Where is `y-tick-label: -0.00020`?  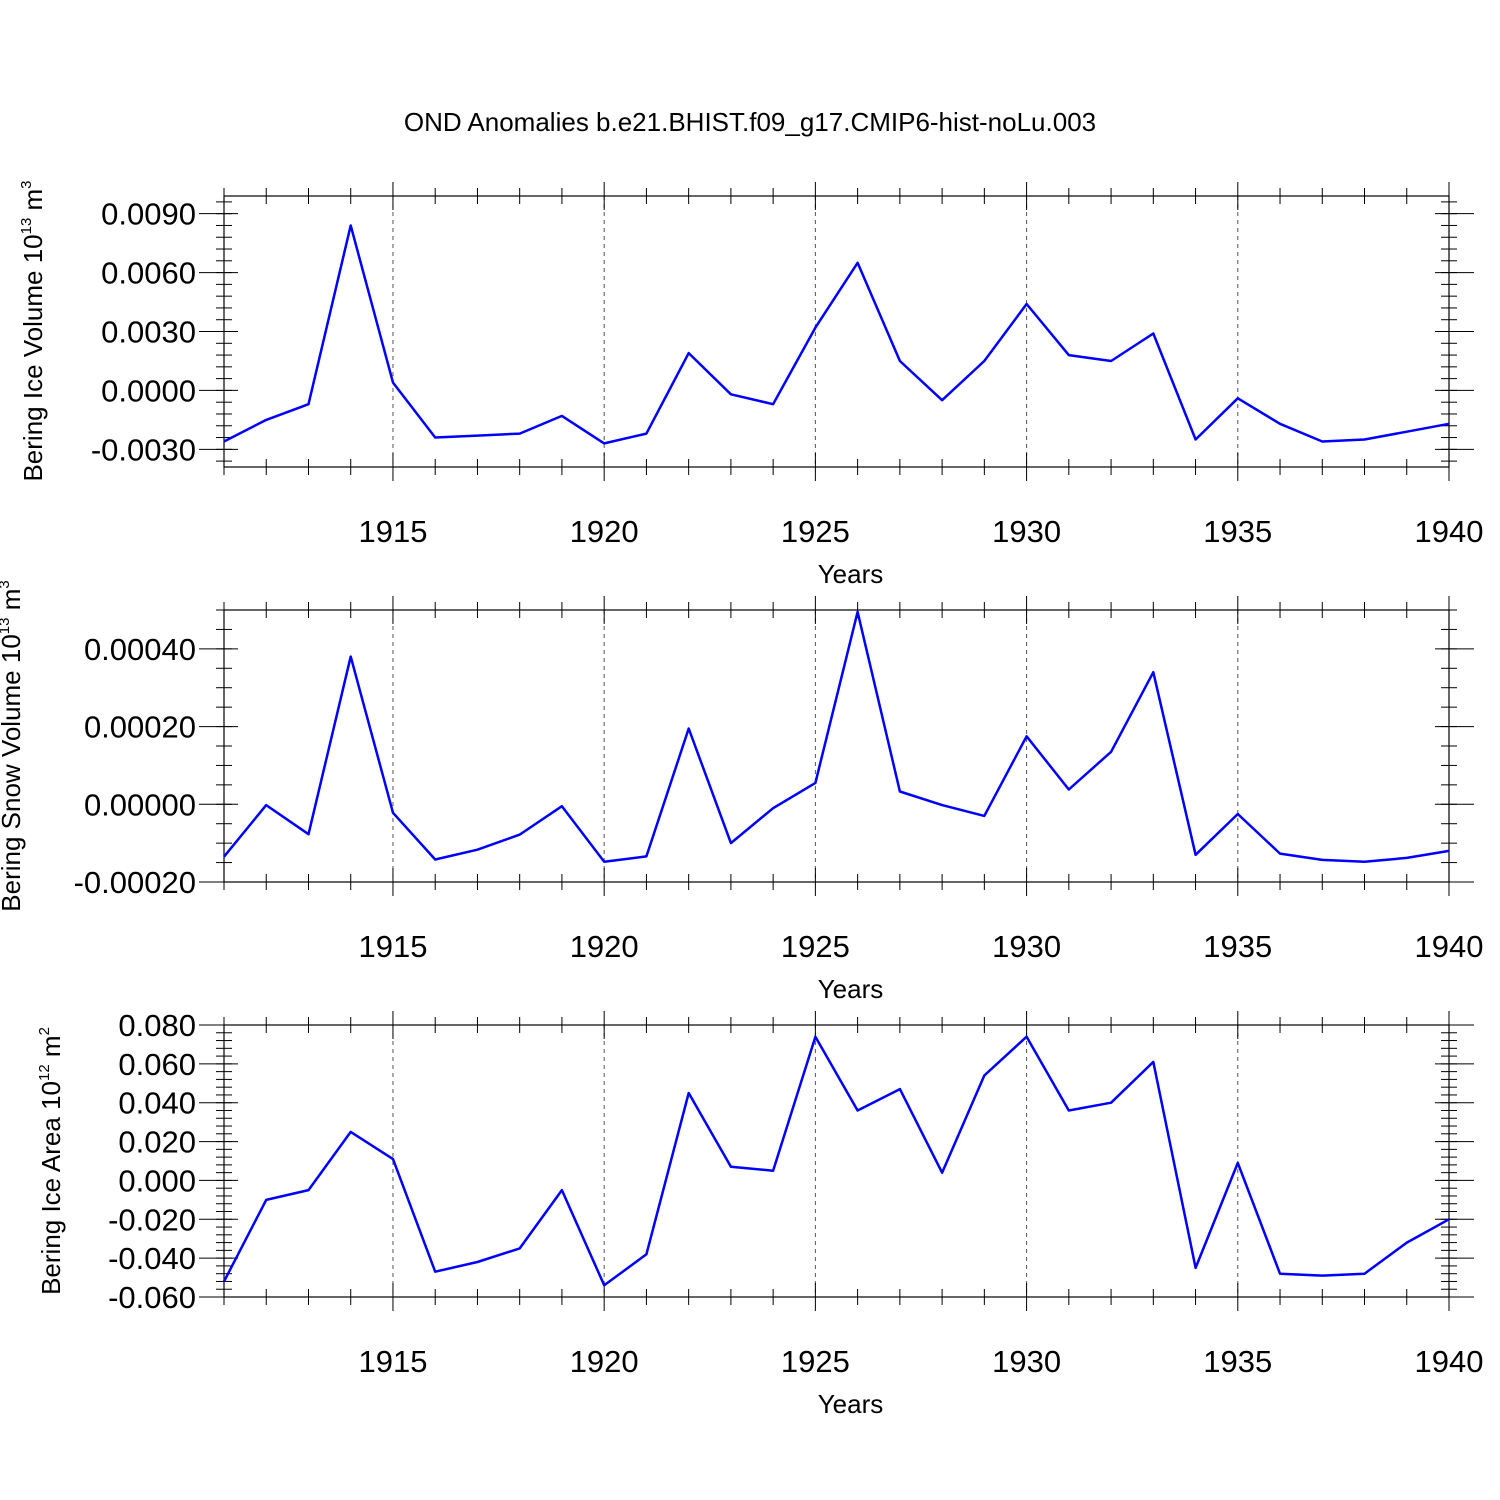 y-tick-label: -0.00020 is located at coordinates (135, 882).